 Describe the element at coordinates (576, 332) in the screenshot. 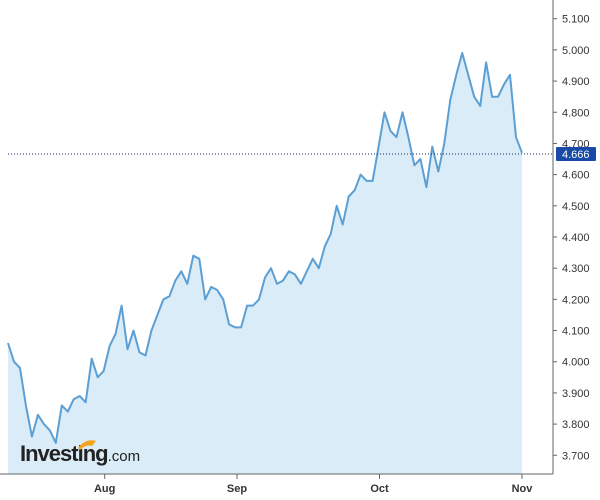

I see `y-tick-label: 4.100` at that location.